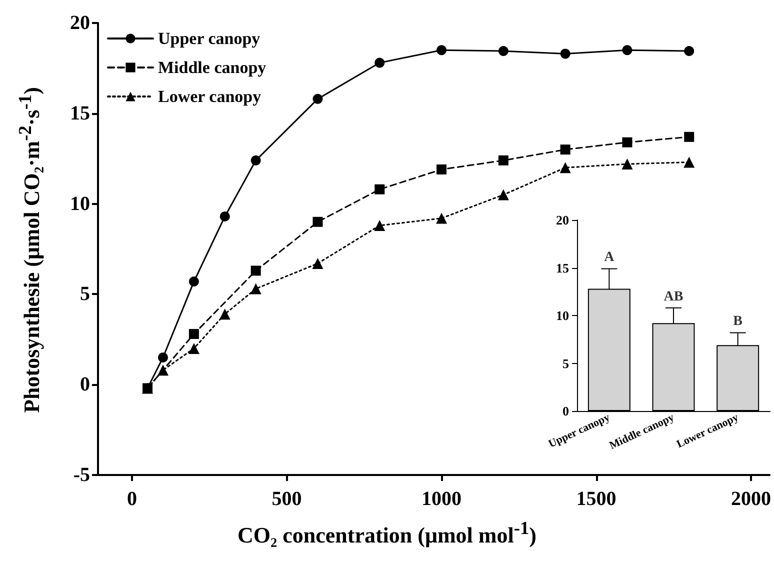 Image resolution: width=774 pixels, height=563 pixels. I want to click on x-tick-label: 500, so click(287, 499).